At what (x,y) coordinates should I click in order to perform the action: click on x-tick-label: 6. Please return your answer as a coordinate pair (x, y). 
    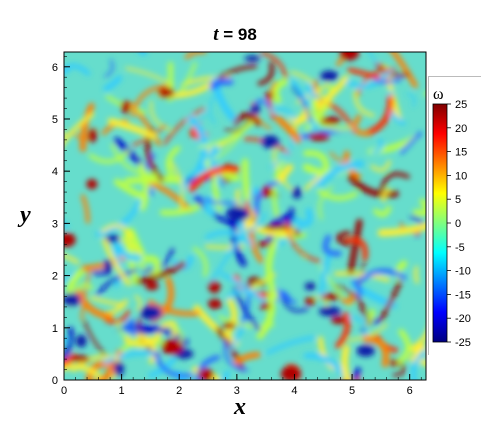
    Looking at the image, I should click on (410, 391).